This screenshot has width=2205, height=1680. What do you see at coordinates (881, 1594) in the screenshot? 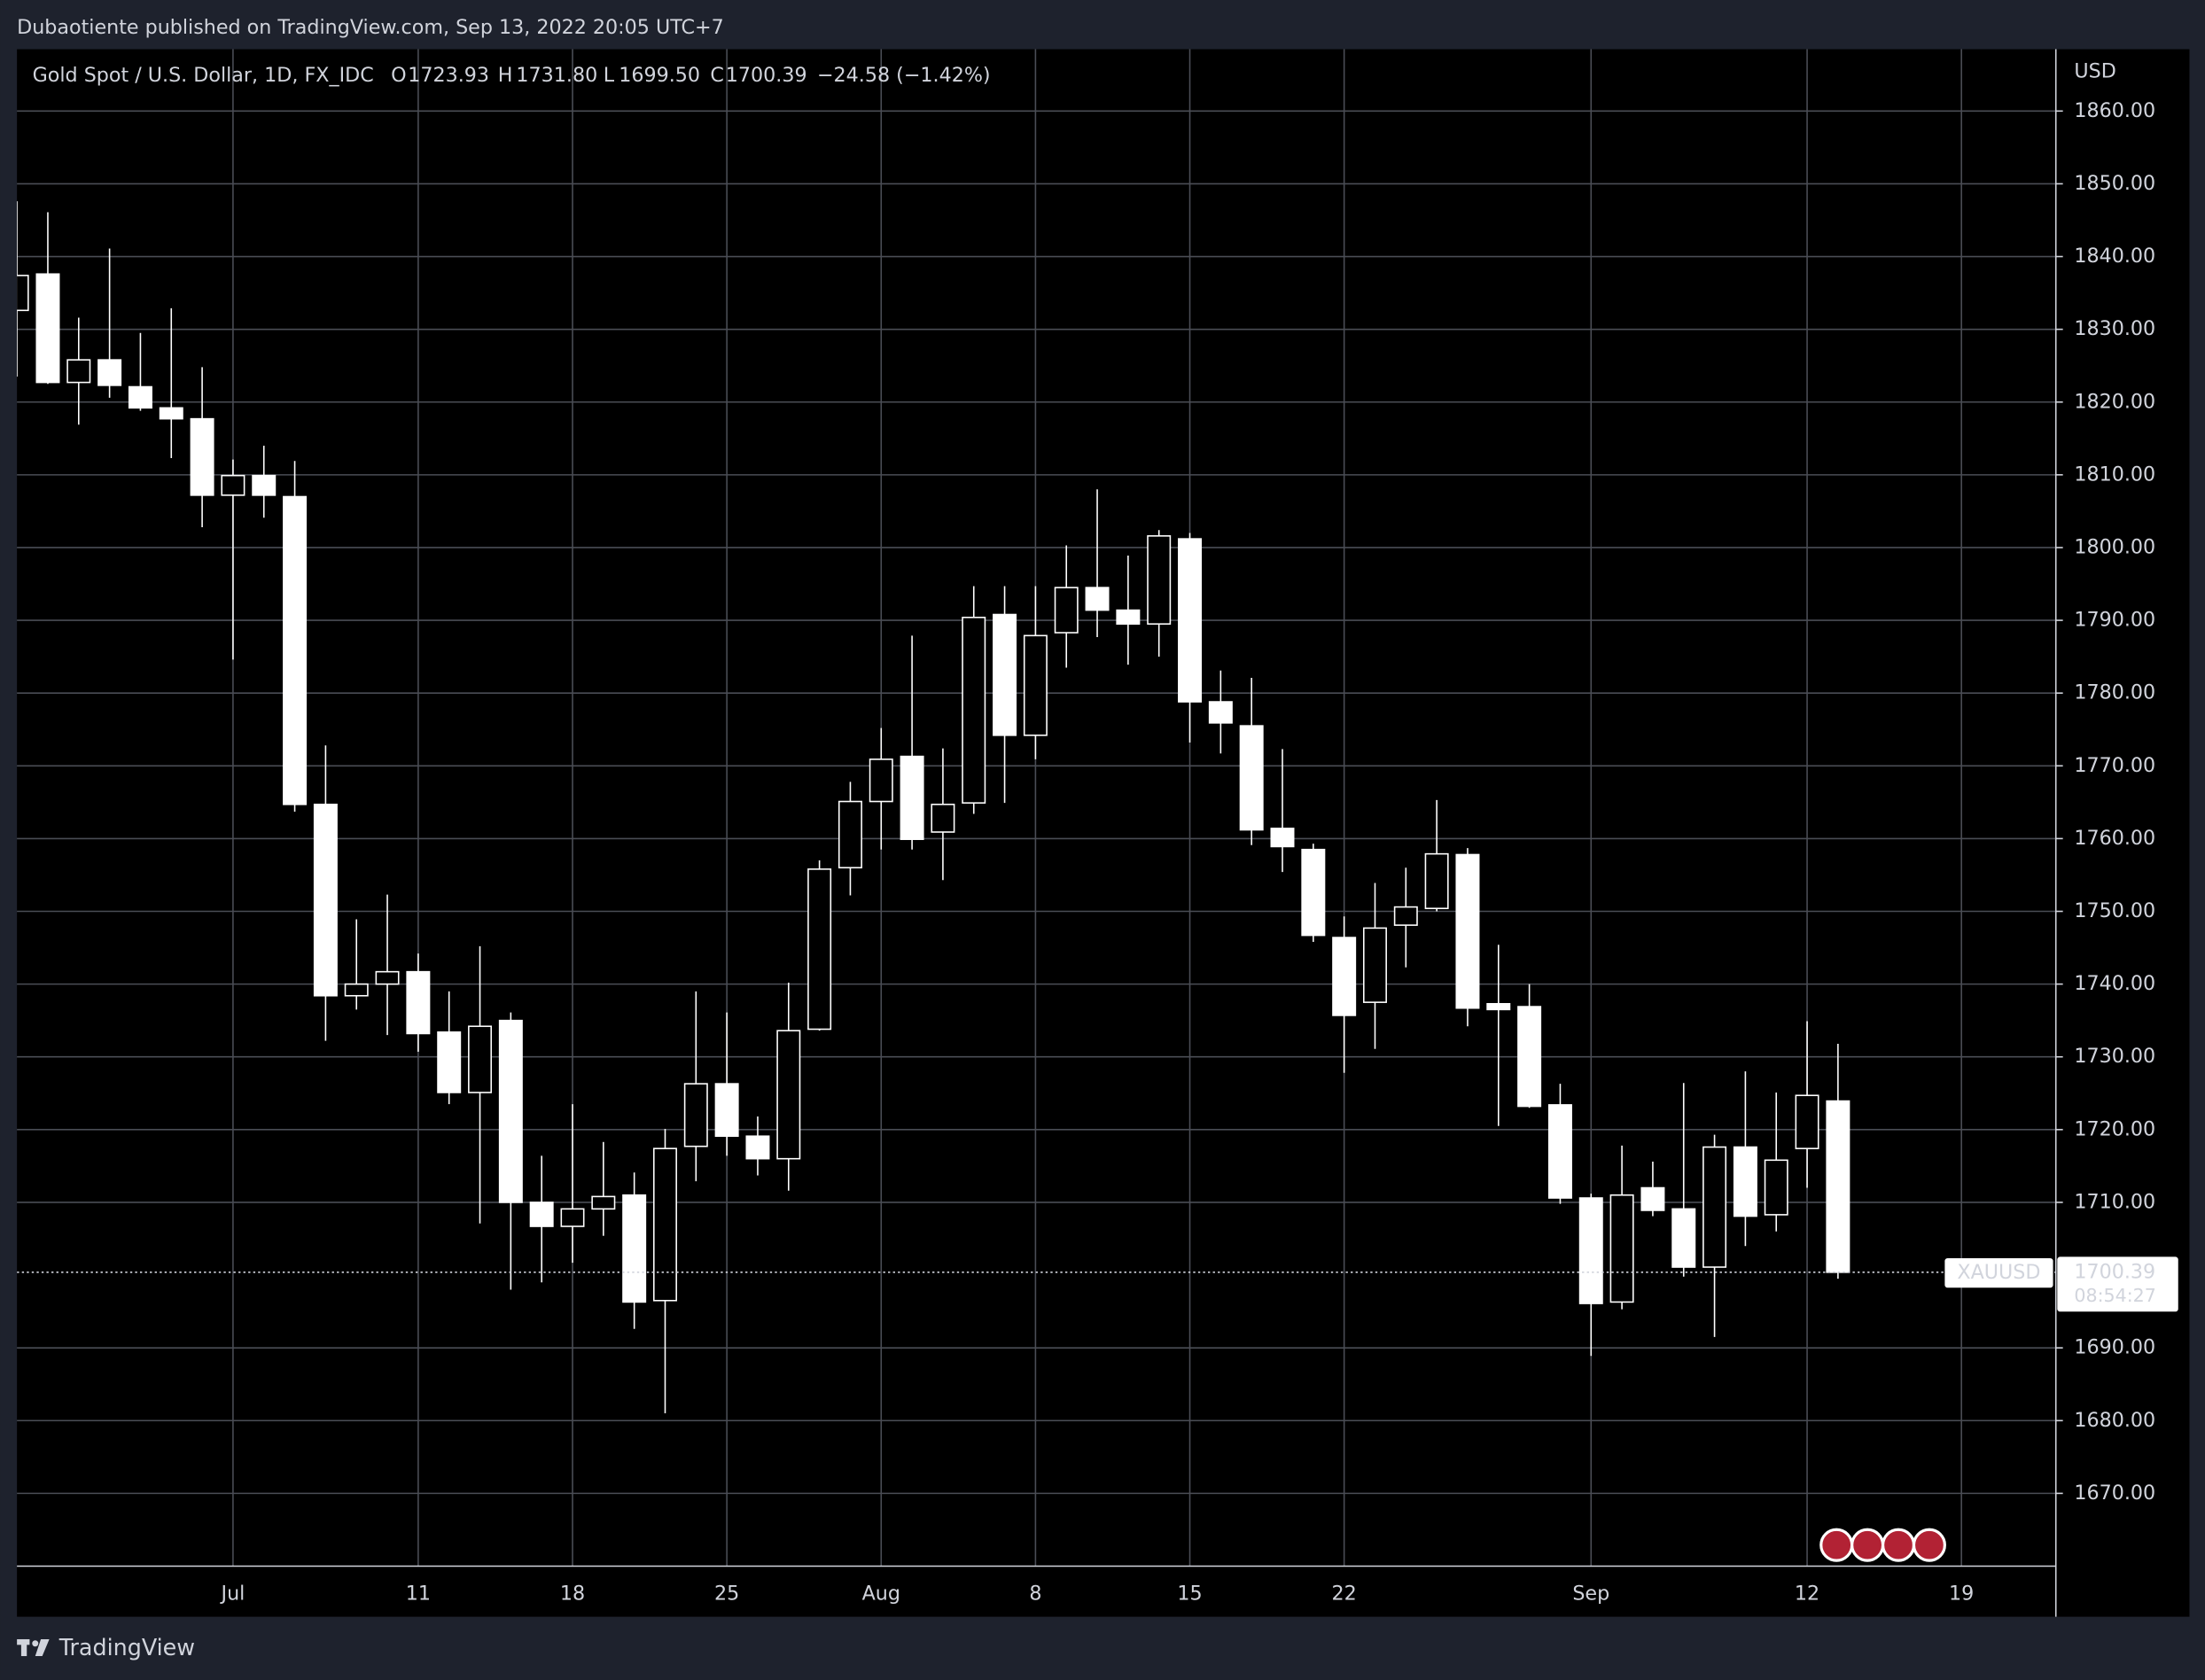
I see `x-tick-label: Aug` at bounding box center [881, 1594].